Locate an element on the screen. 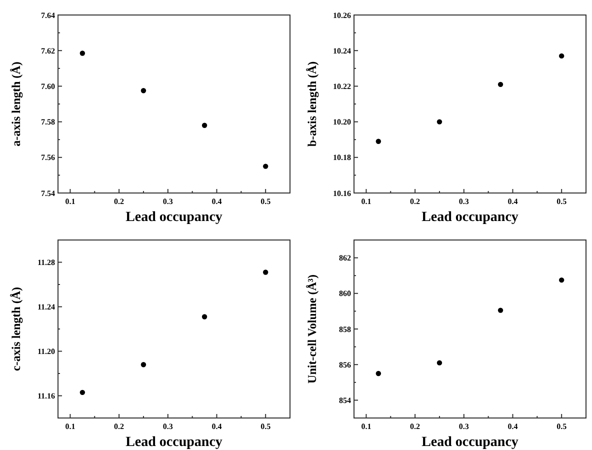 The height and width of the screenshot is (450, 592). y-tick-label: 10.24 is located at coordinates (342, 51).